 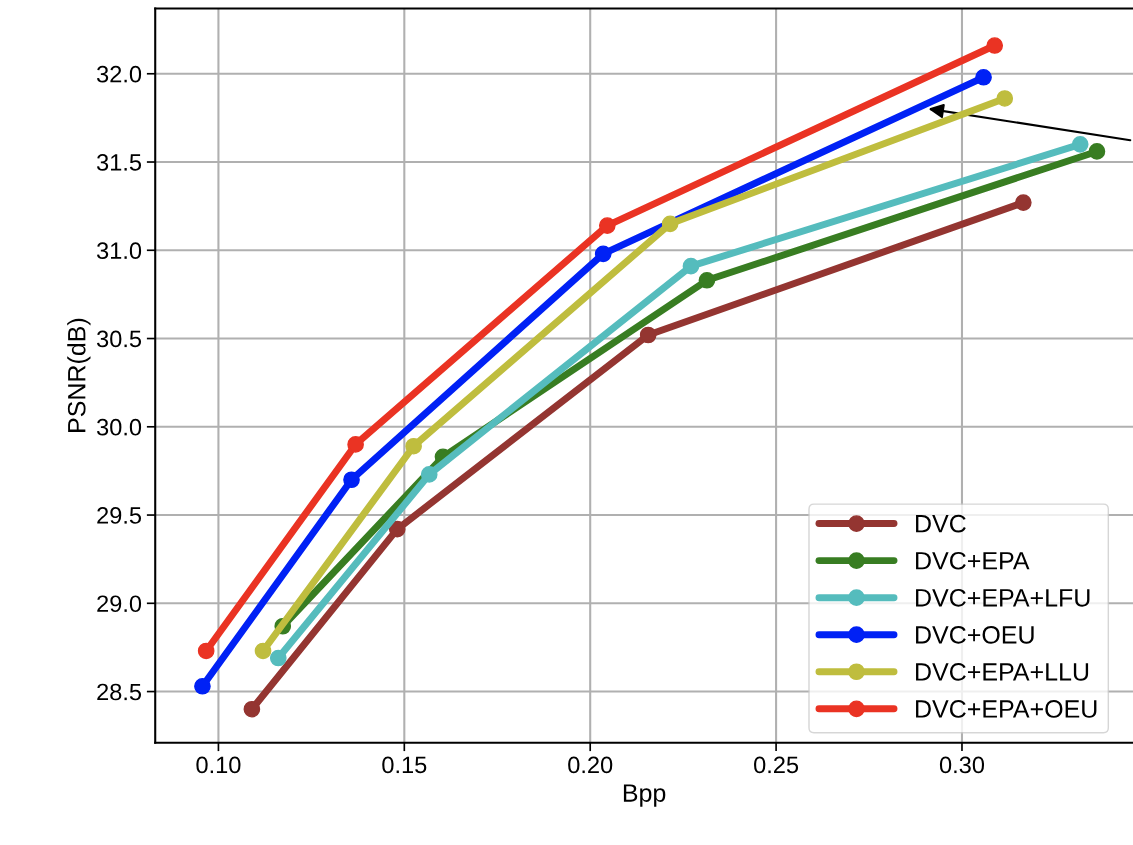 I want to click on y-tick-label: 29.5, so click(x=119, y=515).